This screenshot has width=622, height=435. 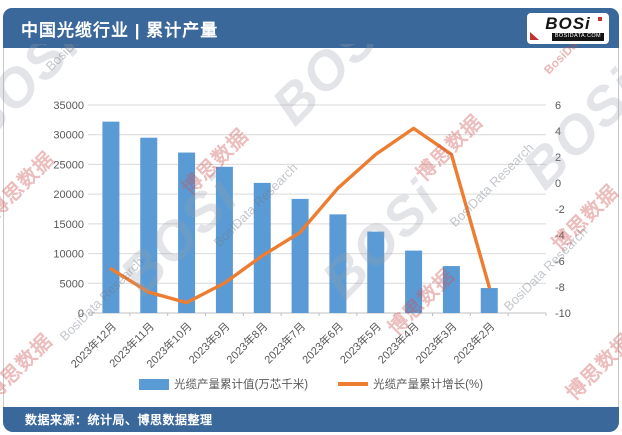 I want to click on header-bar: 中国光缆行业 | 累计产量 BOSi BOSIDATA.COM, so click(x=311, y=28).